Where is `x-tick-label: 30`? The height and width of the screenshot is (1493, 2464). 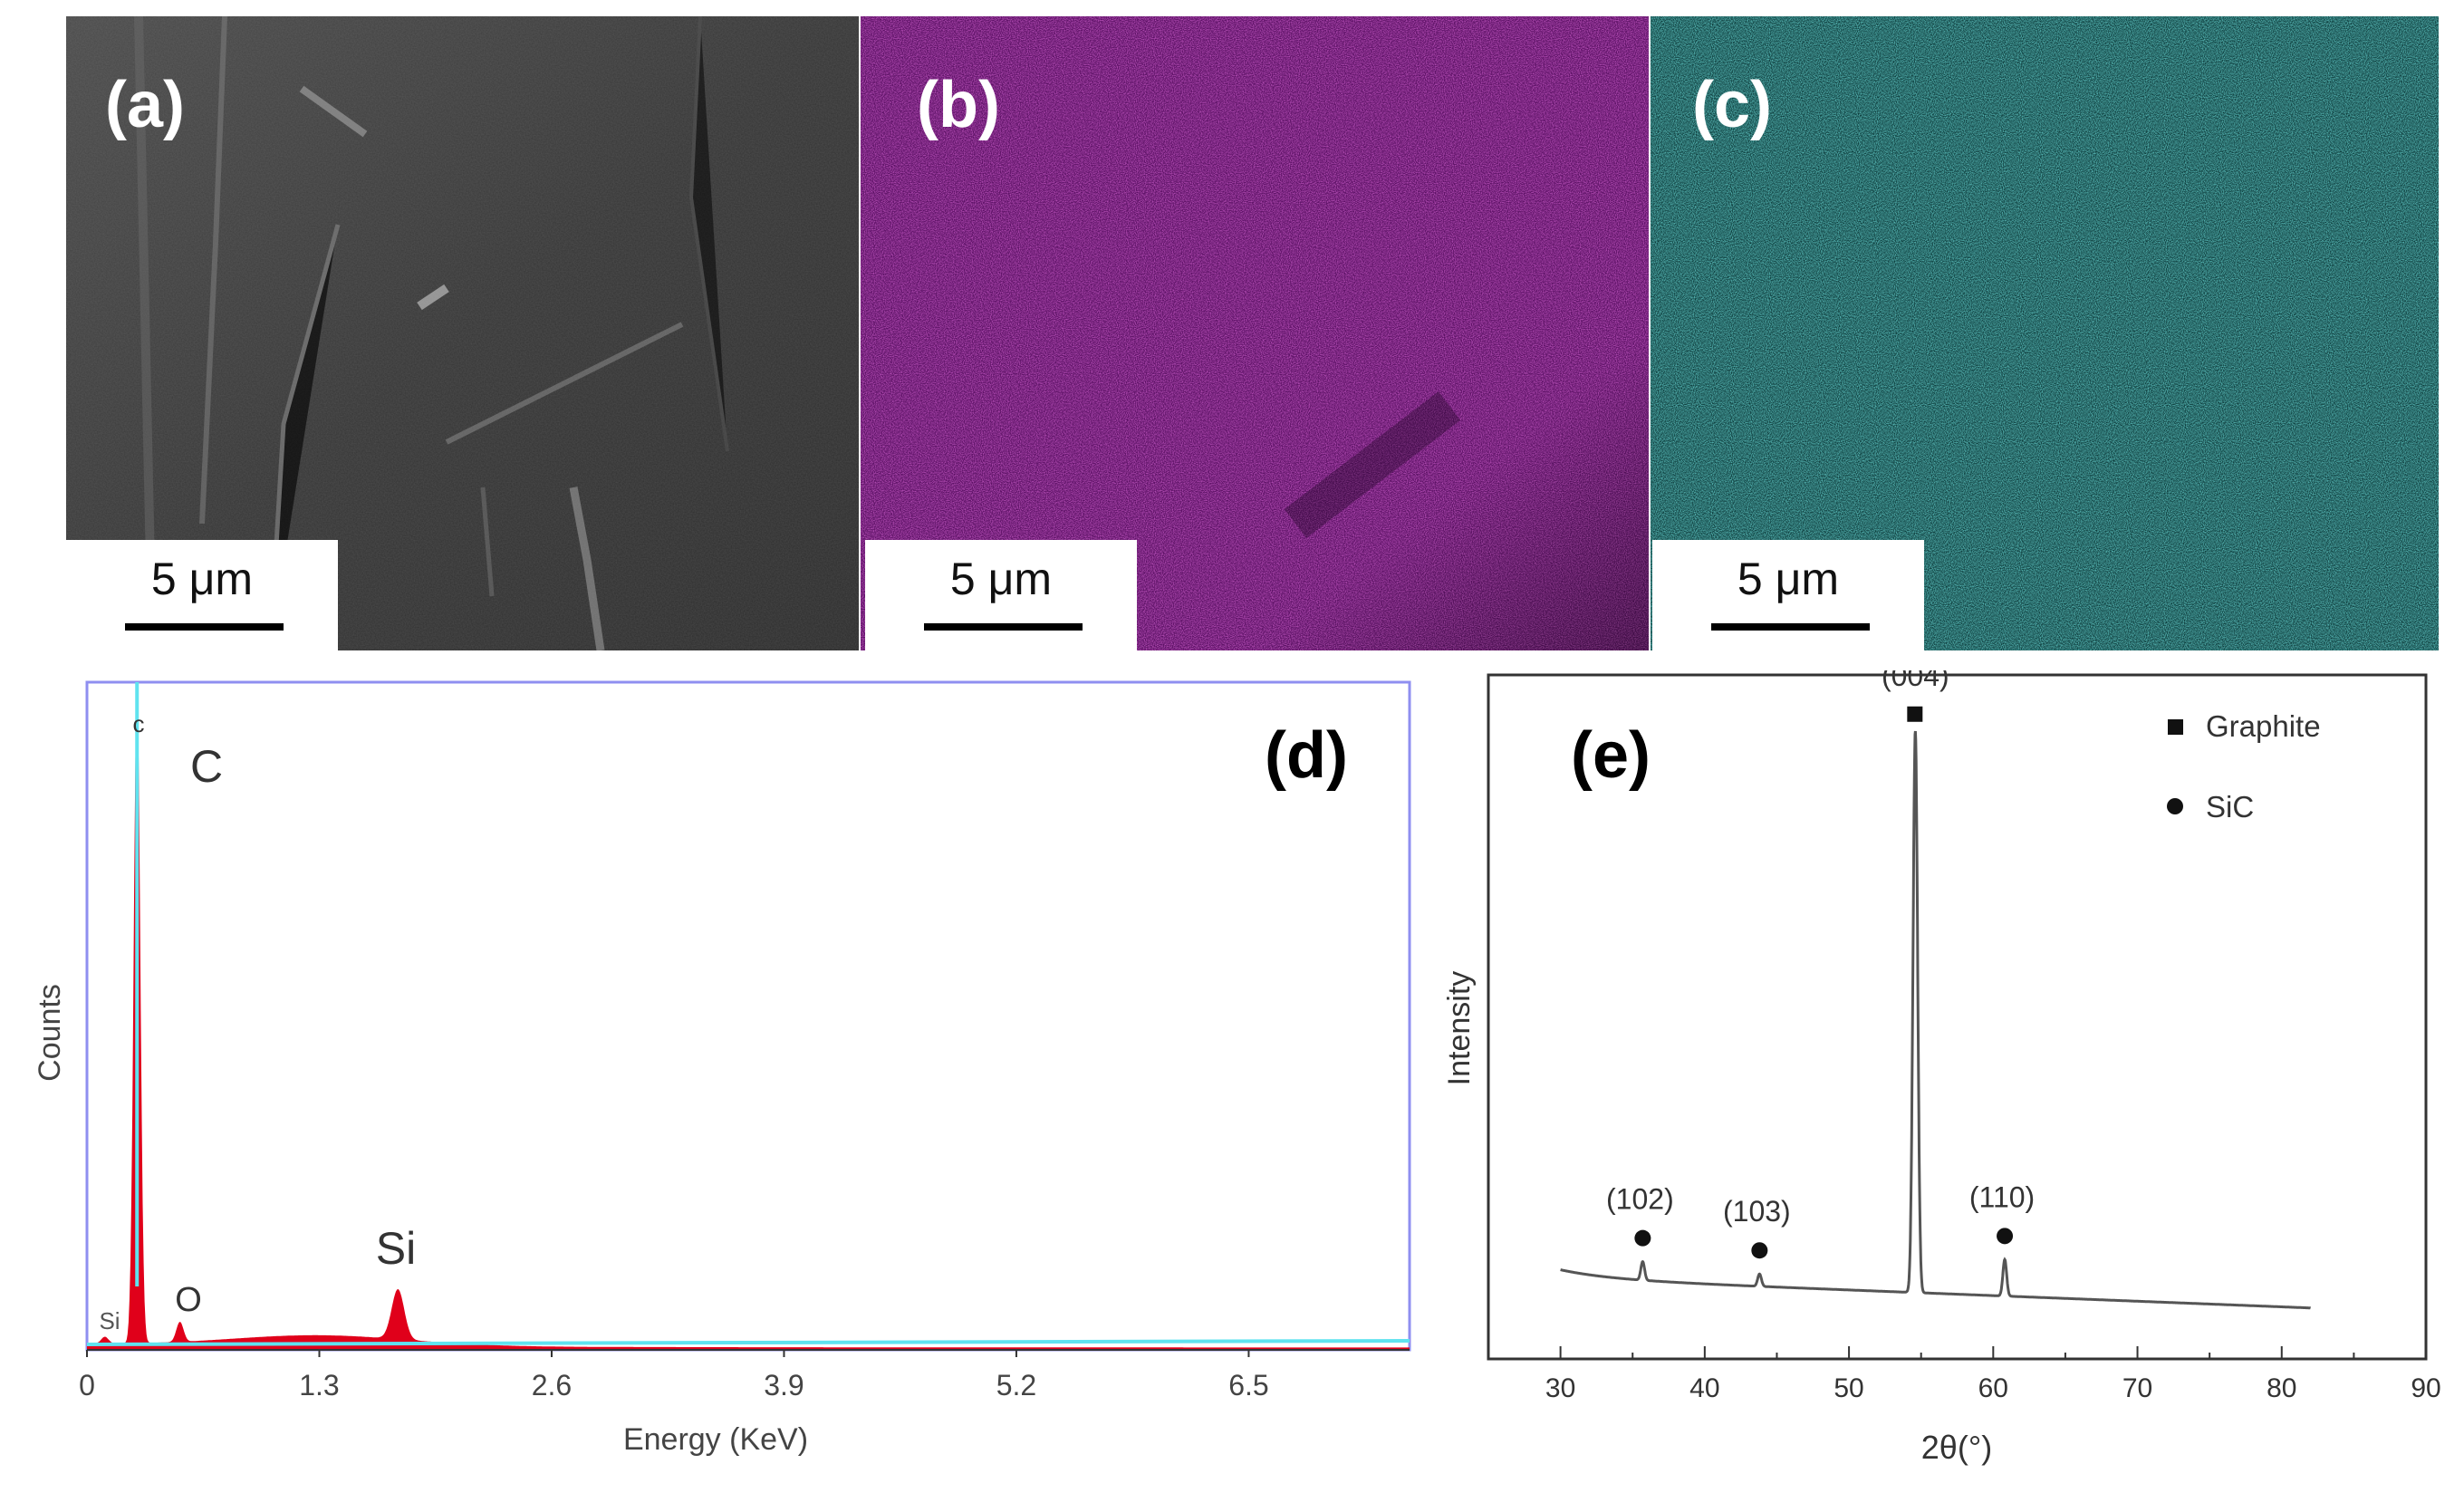 x-tick-label: 30 is located at coordinates (1560, 1388).